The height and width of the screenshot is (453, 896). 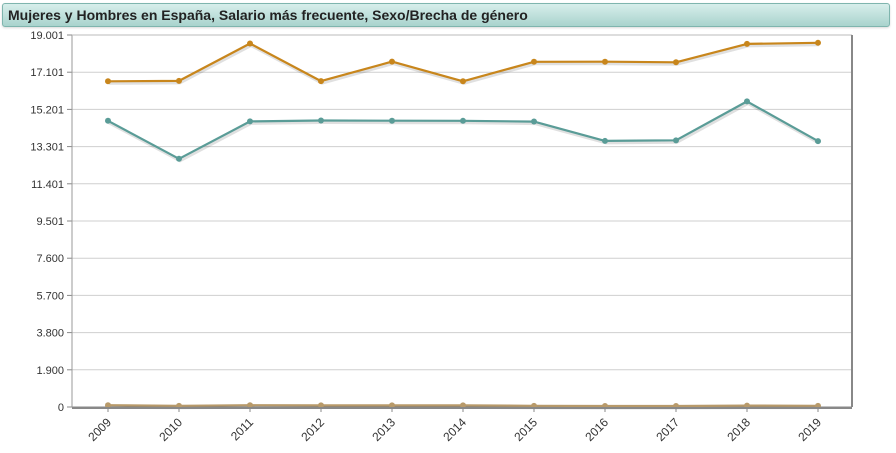 I want to click on y-tick-label: 0, so click(x=61, y=408).